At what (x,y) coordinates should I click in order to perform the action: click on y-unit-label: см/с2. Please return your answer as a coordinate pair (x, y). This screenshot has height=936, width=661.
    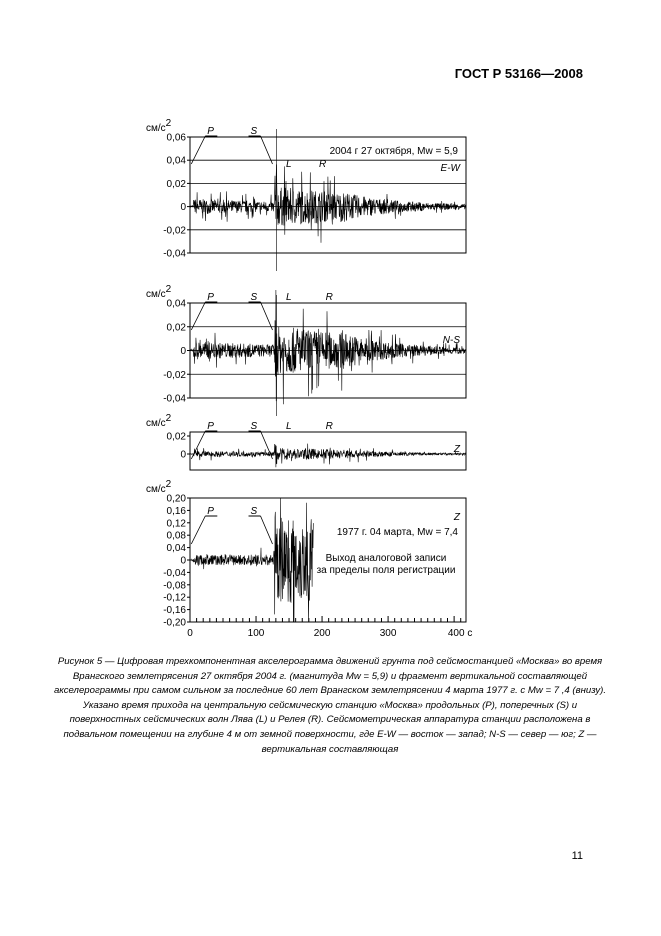
    Looking at the image, I should click on (159, 421).